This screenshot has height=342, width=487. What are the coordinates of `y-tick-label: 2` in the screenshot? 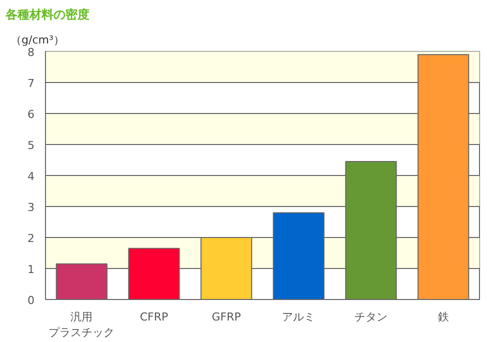 It's located at (31, 238).